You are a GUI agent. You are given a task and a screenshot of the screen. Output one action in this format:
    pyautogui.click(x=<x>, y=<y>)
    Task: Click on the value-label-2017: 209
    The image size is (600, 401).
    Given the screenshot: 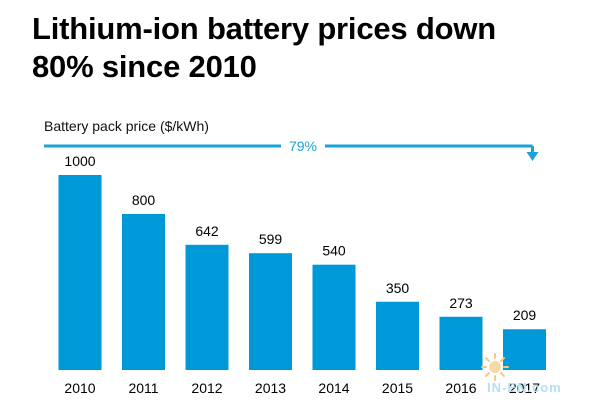 What is the action you would take?
    pyautogui.click(x=525, y=315)
    